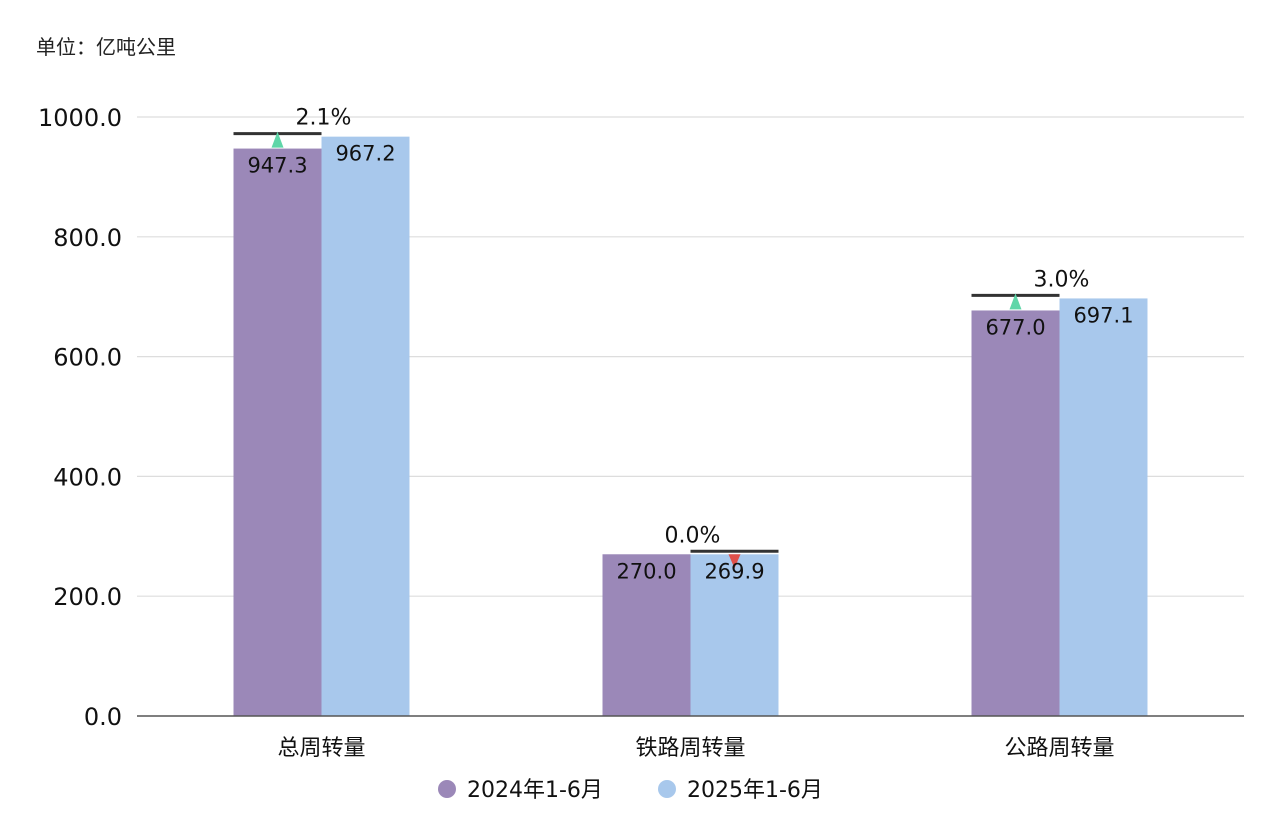 This screenshot has width=1278, height=831. I want to click on legend-label: 2024年1-6月, so click(535, 790).